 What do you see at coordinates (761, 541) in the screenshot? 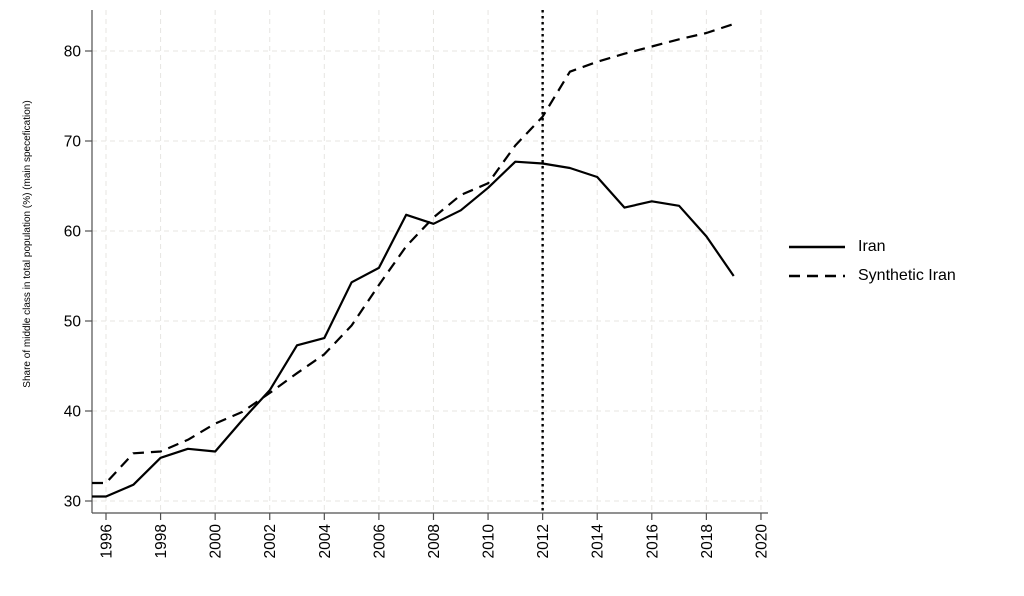
I see `x-tick-label: 2020` at bounding box center [761, 541].